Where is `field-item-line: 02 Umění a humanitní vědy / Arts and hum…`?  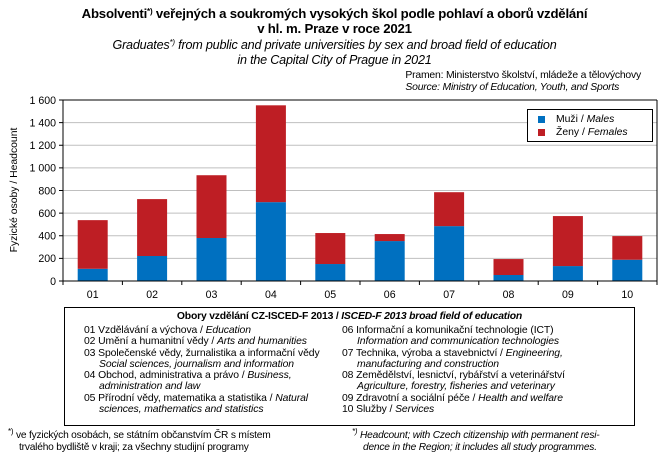 field-item-line: 02 Umění a humanitní vědy / Arts and hum… is located at coordinates (202, 341).